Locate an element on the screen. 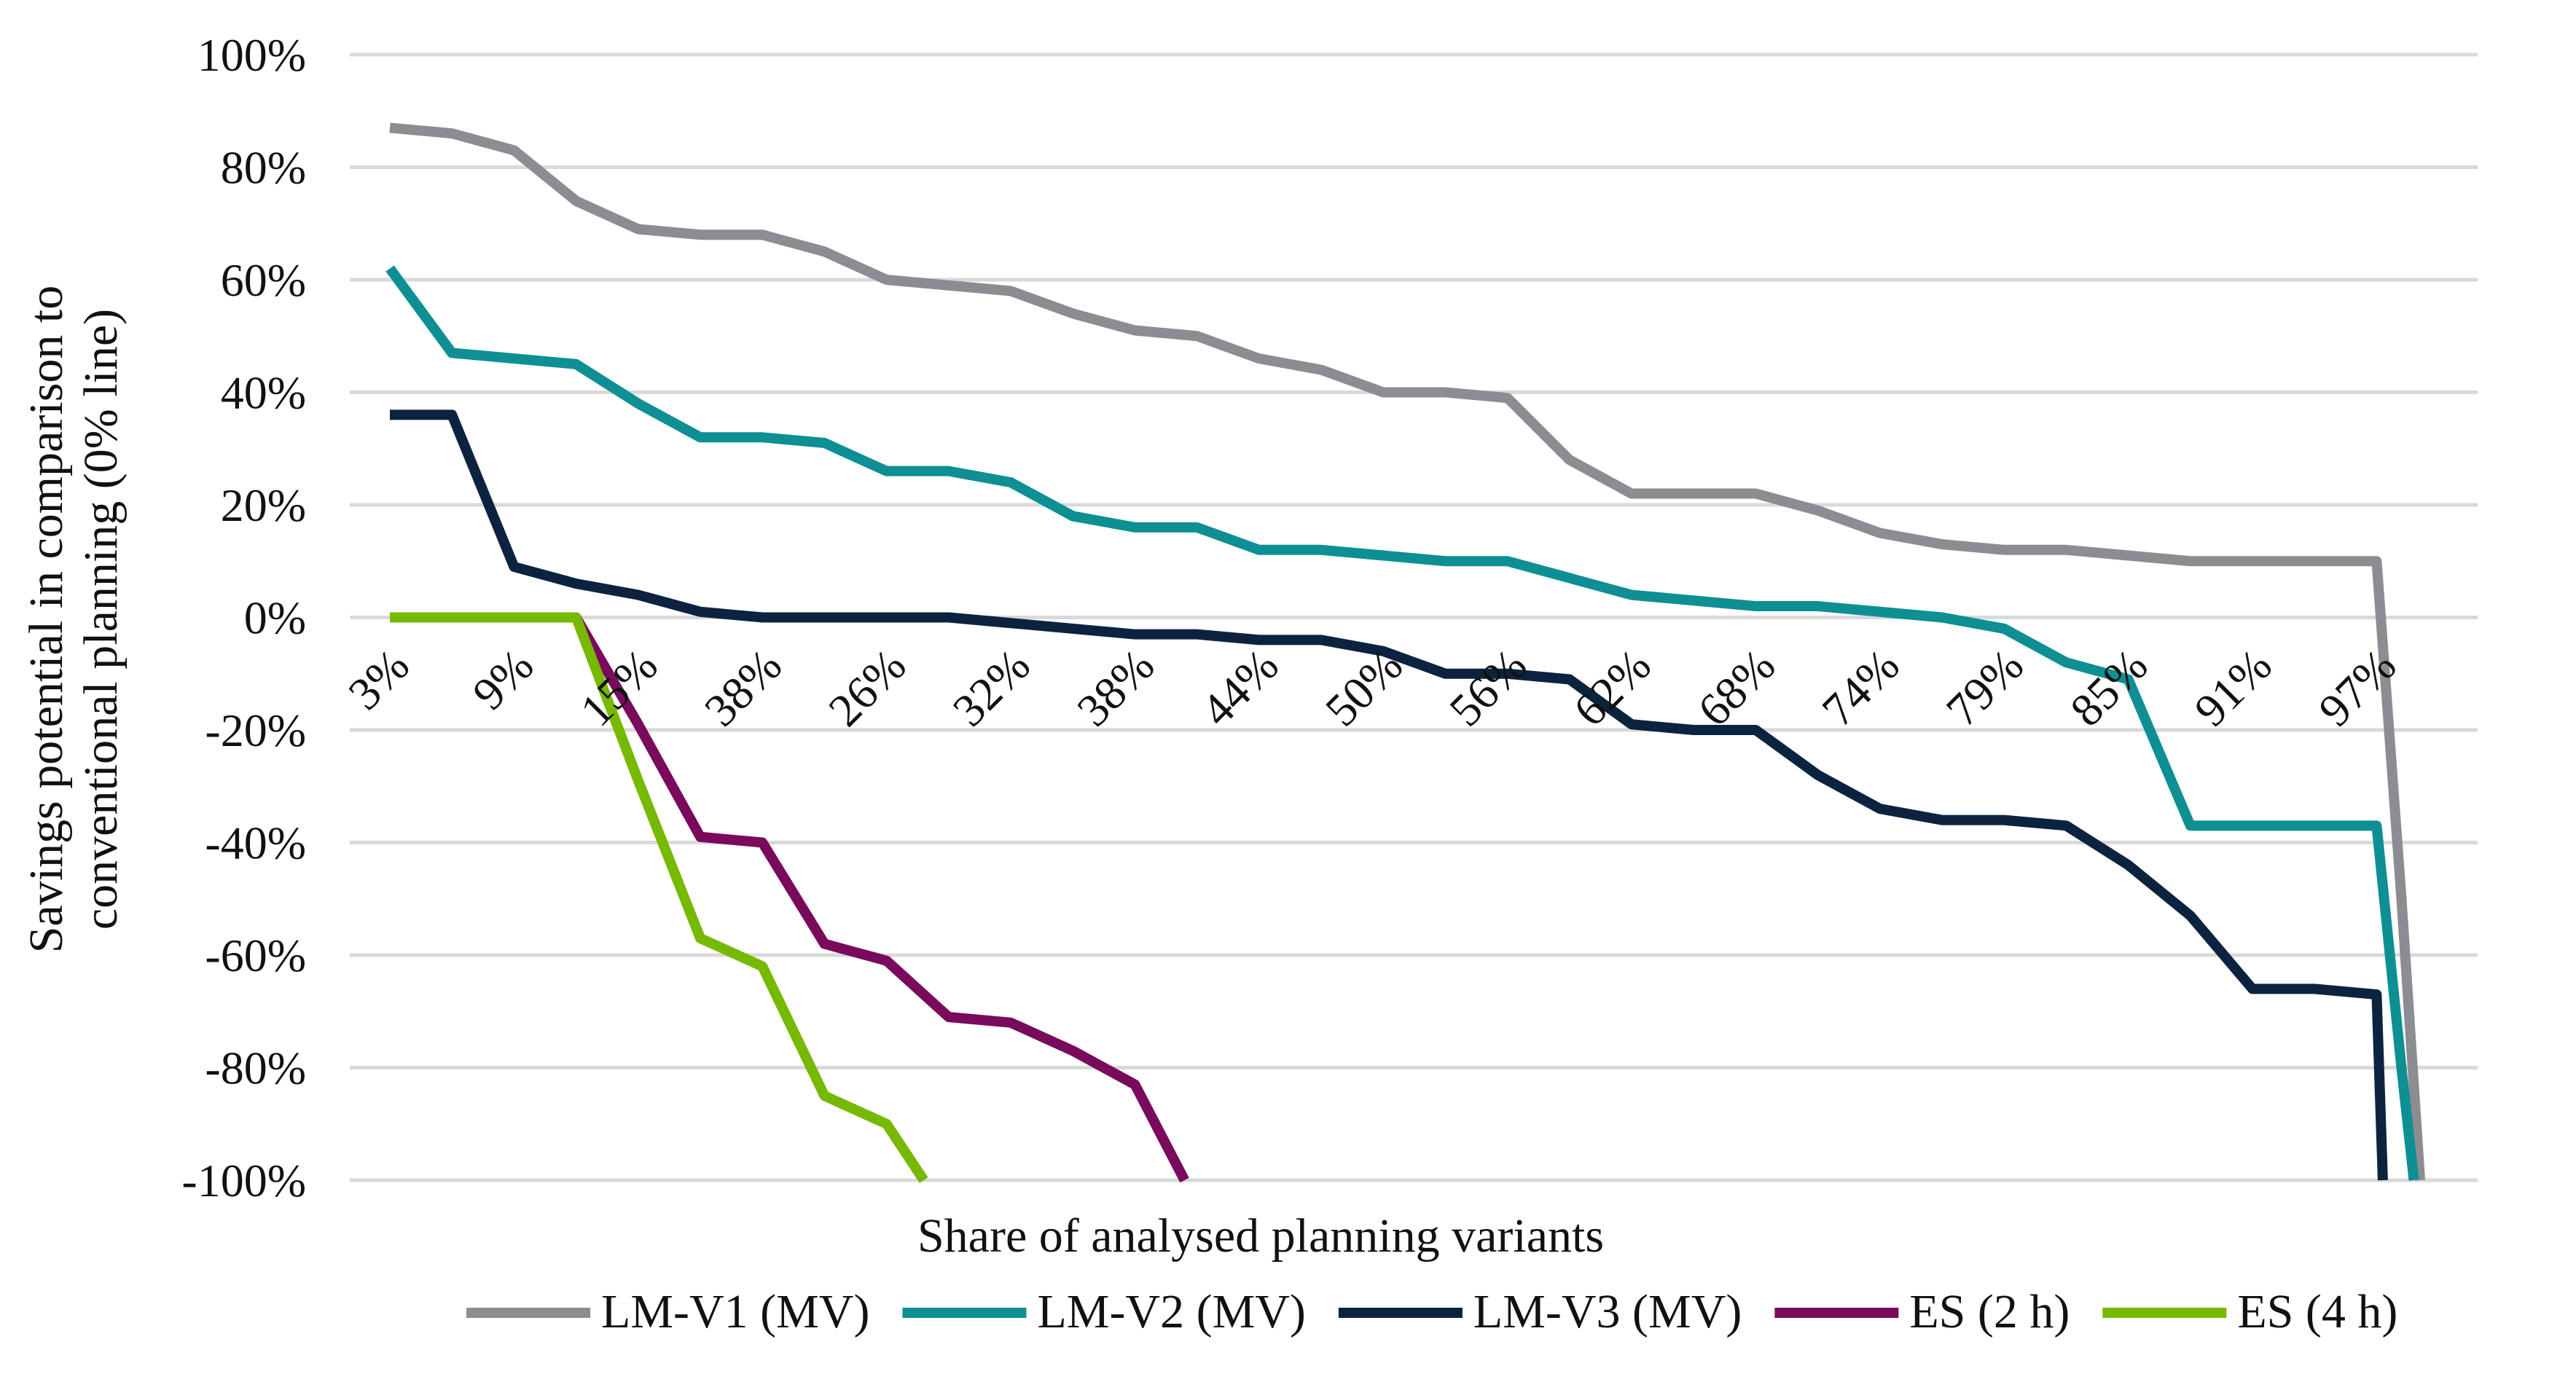 Image resolution: width=2576 pixels, height=1374 pixels. x-axis-title: Share of analysed planning variants is located at coordinates (1260, 1236).